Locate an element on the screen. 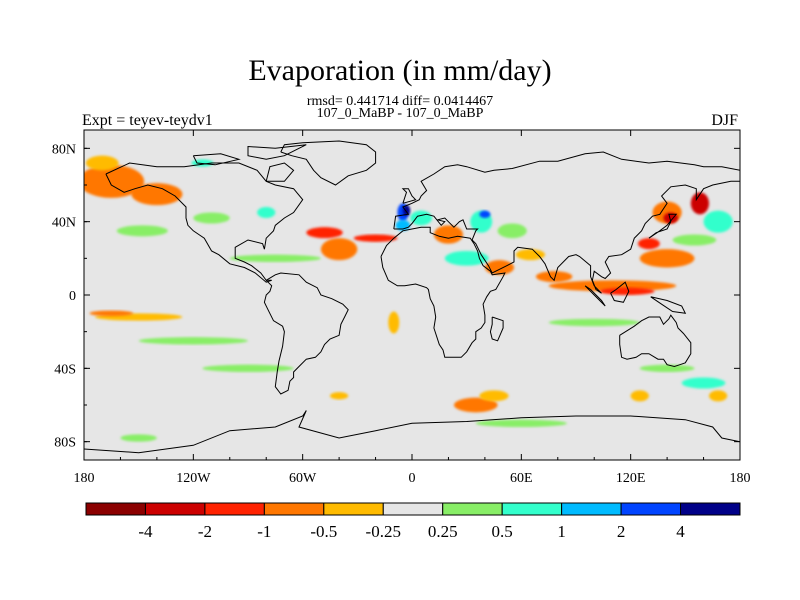 The width and height of the screenshot is (800, 600). colorbar-label-9: 4 is located at coordinates (680, 531).